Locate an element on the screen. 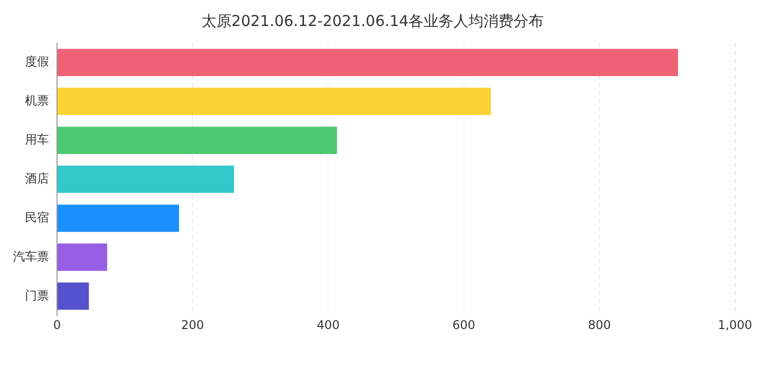  x-tick-label: 1,000 is located at coordinates (735, 325).